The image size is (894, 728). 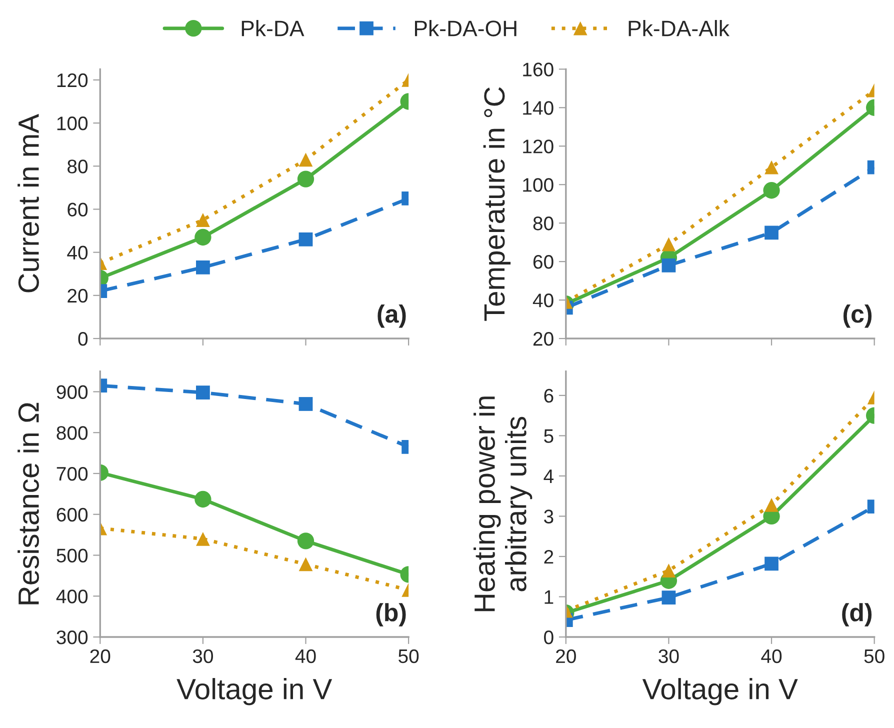 I want to click on legend-label: Pk-DA-Alk, so click(x=679, y=28).